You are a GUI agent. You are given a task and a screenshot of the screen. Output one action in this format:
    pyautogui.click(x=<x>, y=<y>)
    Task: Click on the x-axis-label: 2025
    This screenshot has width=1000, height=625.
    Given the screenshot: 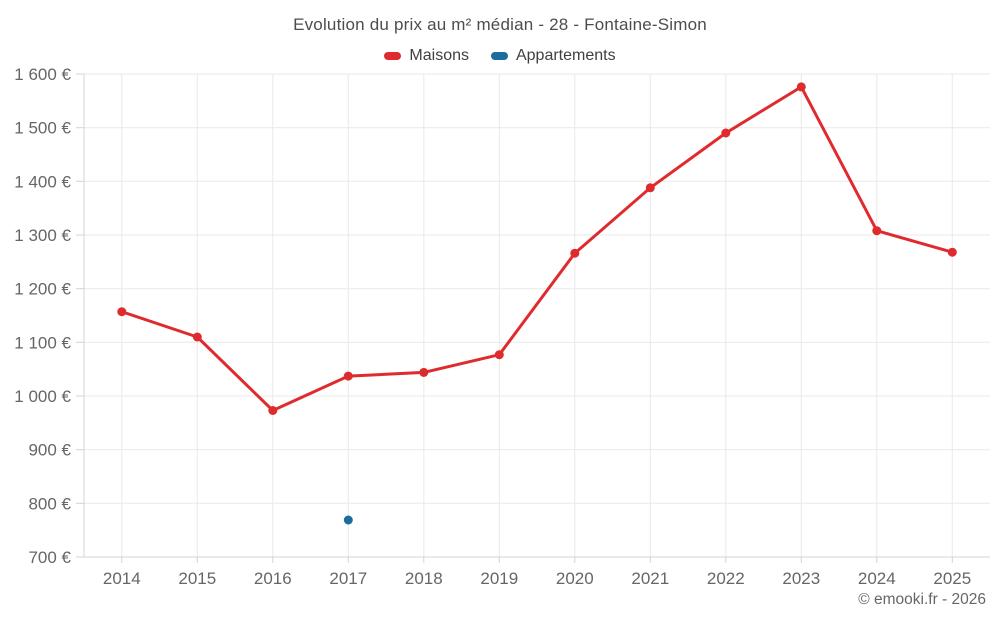 What is the action you would take?
    pyautogui.click(x=952, y=578)
    